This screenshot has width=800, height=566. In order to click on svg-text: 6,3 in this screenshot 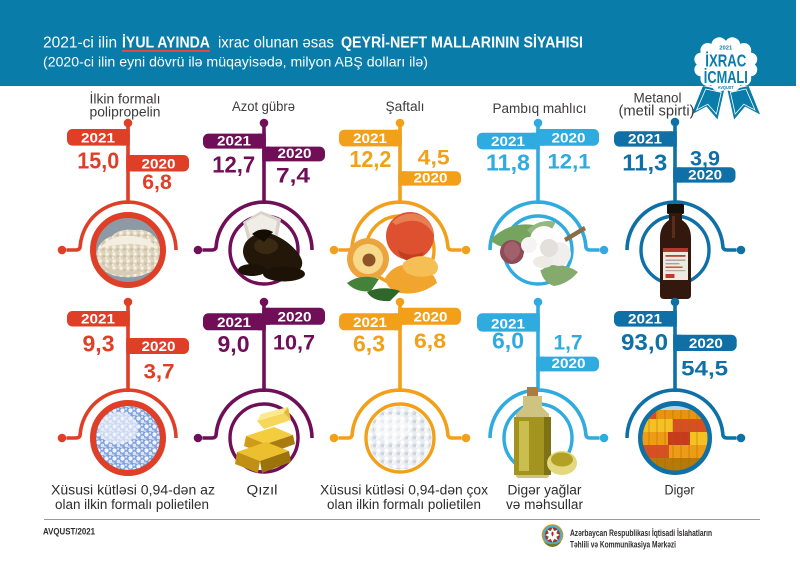, I will do `click(369, 344)`.